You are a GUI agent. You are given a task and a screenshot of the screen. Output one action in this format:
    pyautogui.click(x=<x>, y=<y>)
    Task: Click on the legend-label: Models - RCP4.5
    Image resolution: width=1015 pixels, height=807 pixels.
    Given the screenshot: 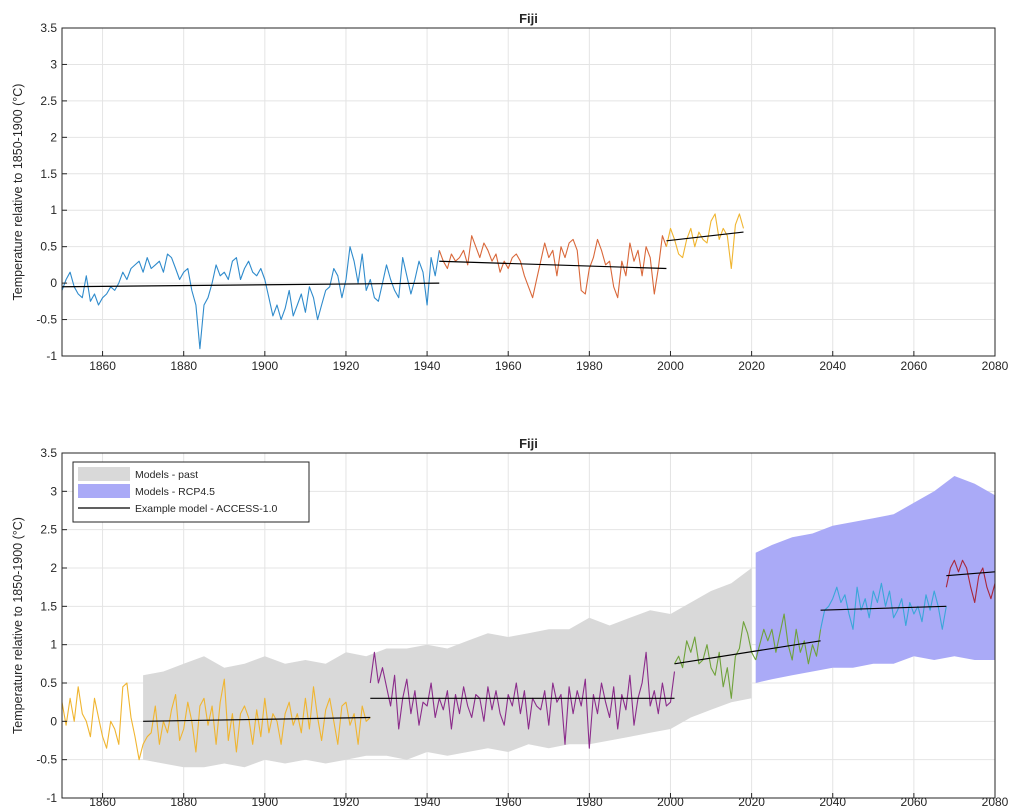 What is the action you would take?
    pyautogui.click(x=175, y=492)
    